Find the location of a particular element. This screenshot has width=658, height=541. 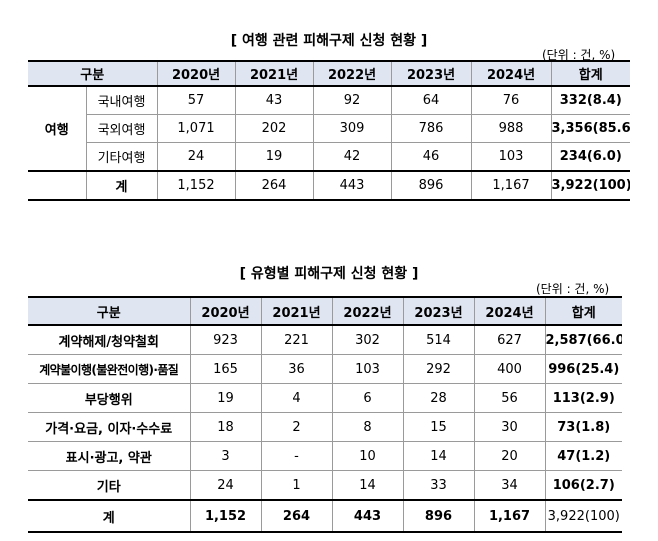

cell: 36 is located at coordinates (296, 369).